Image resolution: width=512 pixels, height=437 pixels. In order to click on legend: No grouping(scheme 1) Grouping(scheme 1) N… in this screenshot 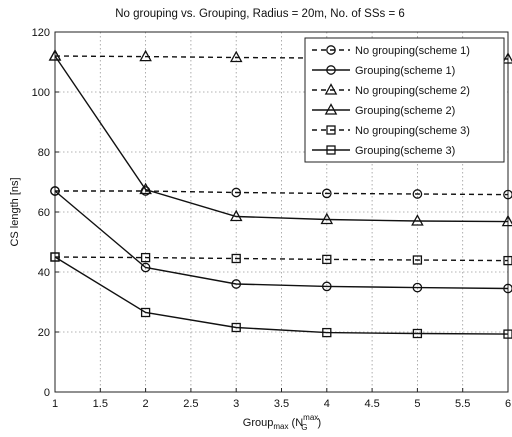, I will do `click(404, 100)`.